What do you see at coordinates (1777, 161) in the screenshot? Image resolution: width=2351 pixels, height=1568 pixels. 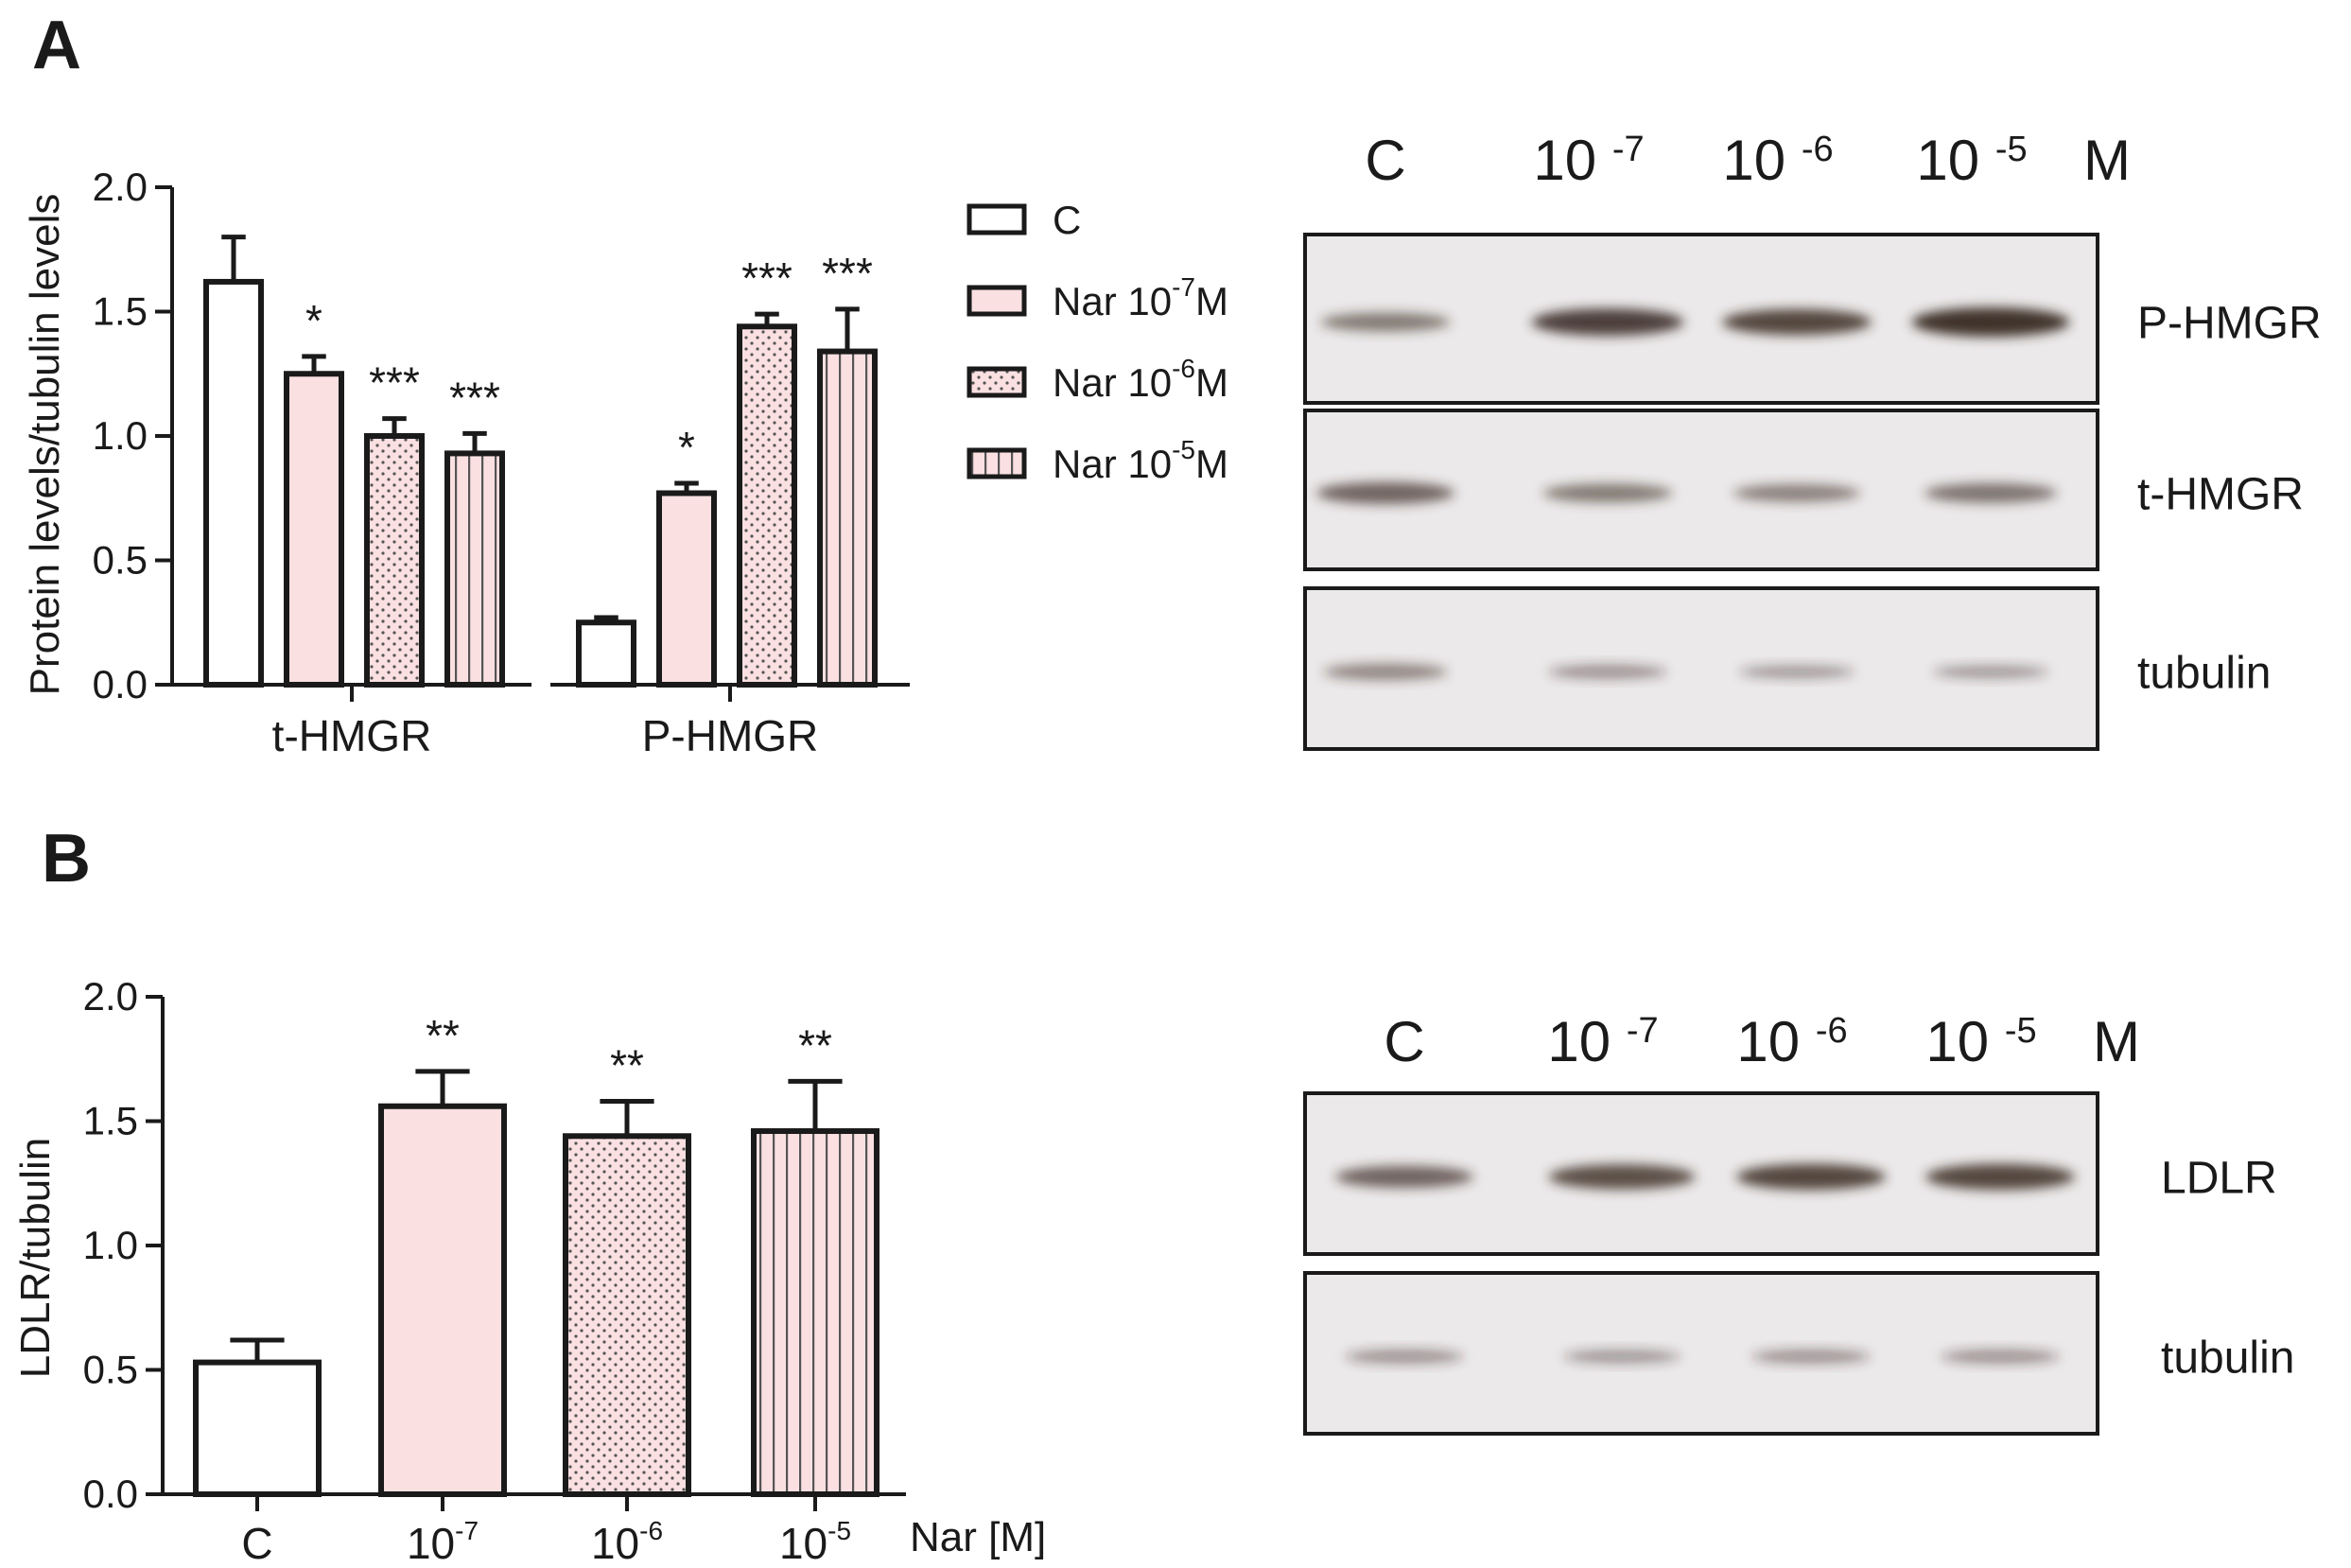 I see `blot-a-lane-label: 10 -6` at bounding box center [1777, 161].